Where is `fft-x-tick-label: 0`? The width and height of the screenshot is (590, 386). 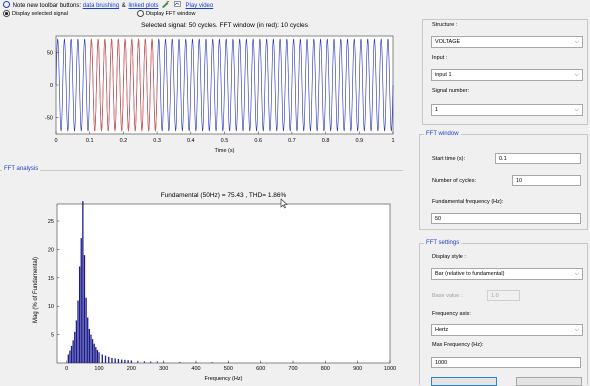
fft-x-tick-label: 0 is located at coordinates (66, 369).